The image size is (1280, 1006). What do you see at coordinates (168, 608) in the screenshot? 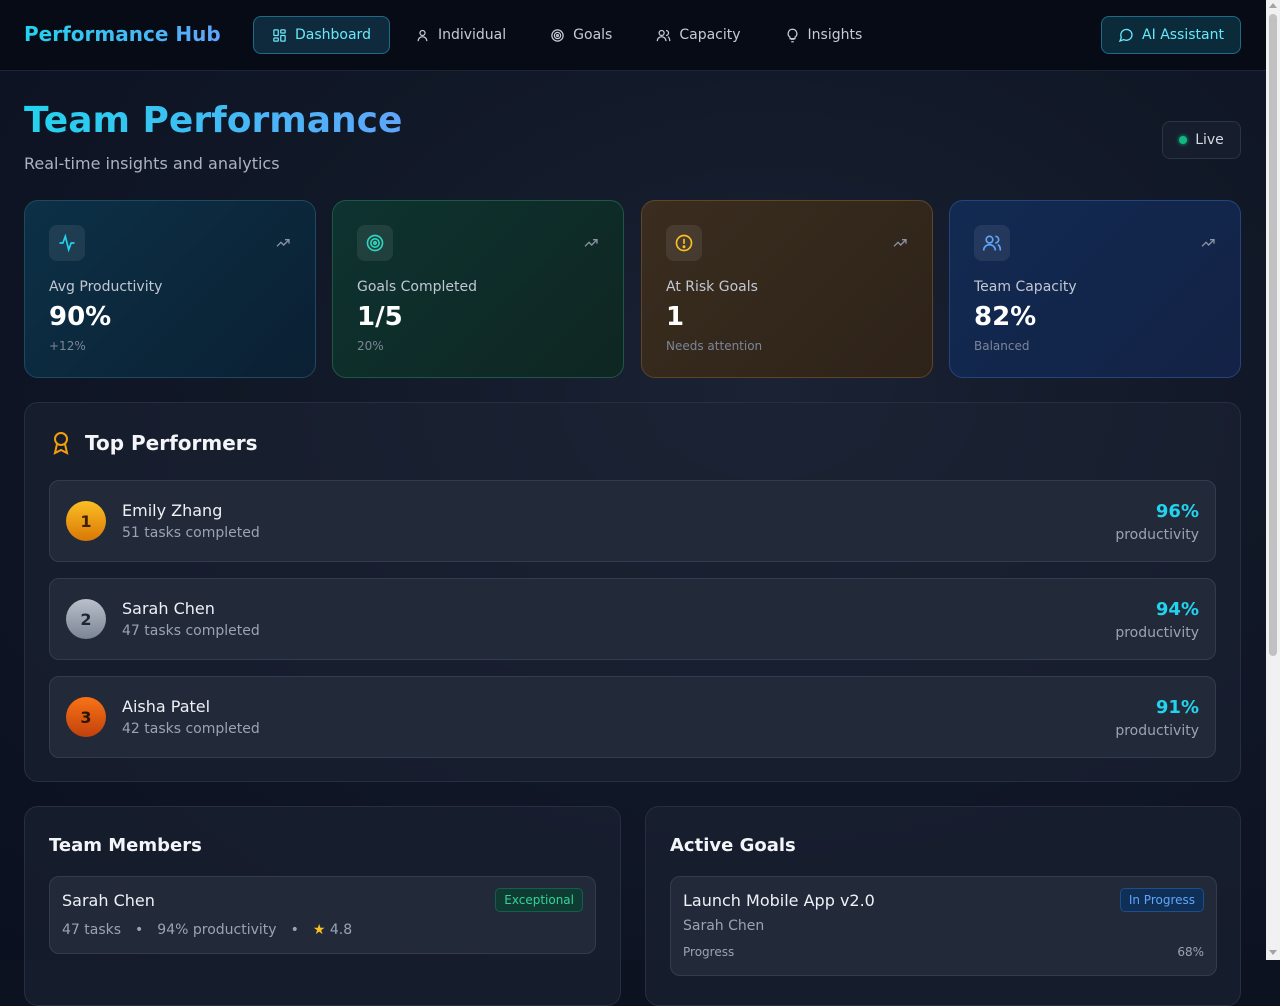
I see `performer-name: Sarah Chen` at bounding box center [168, 608].